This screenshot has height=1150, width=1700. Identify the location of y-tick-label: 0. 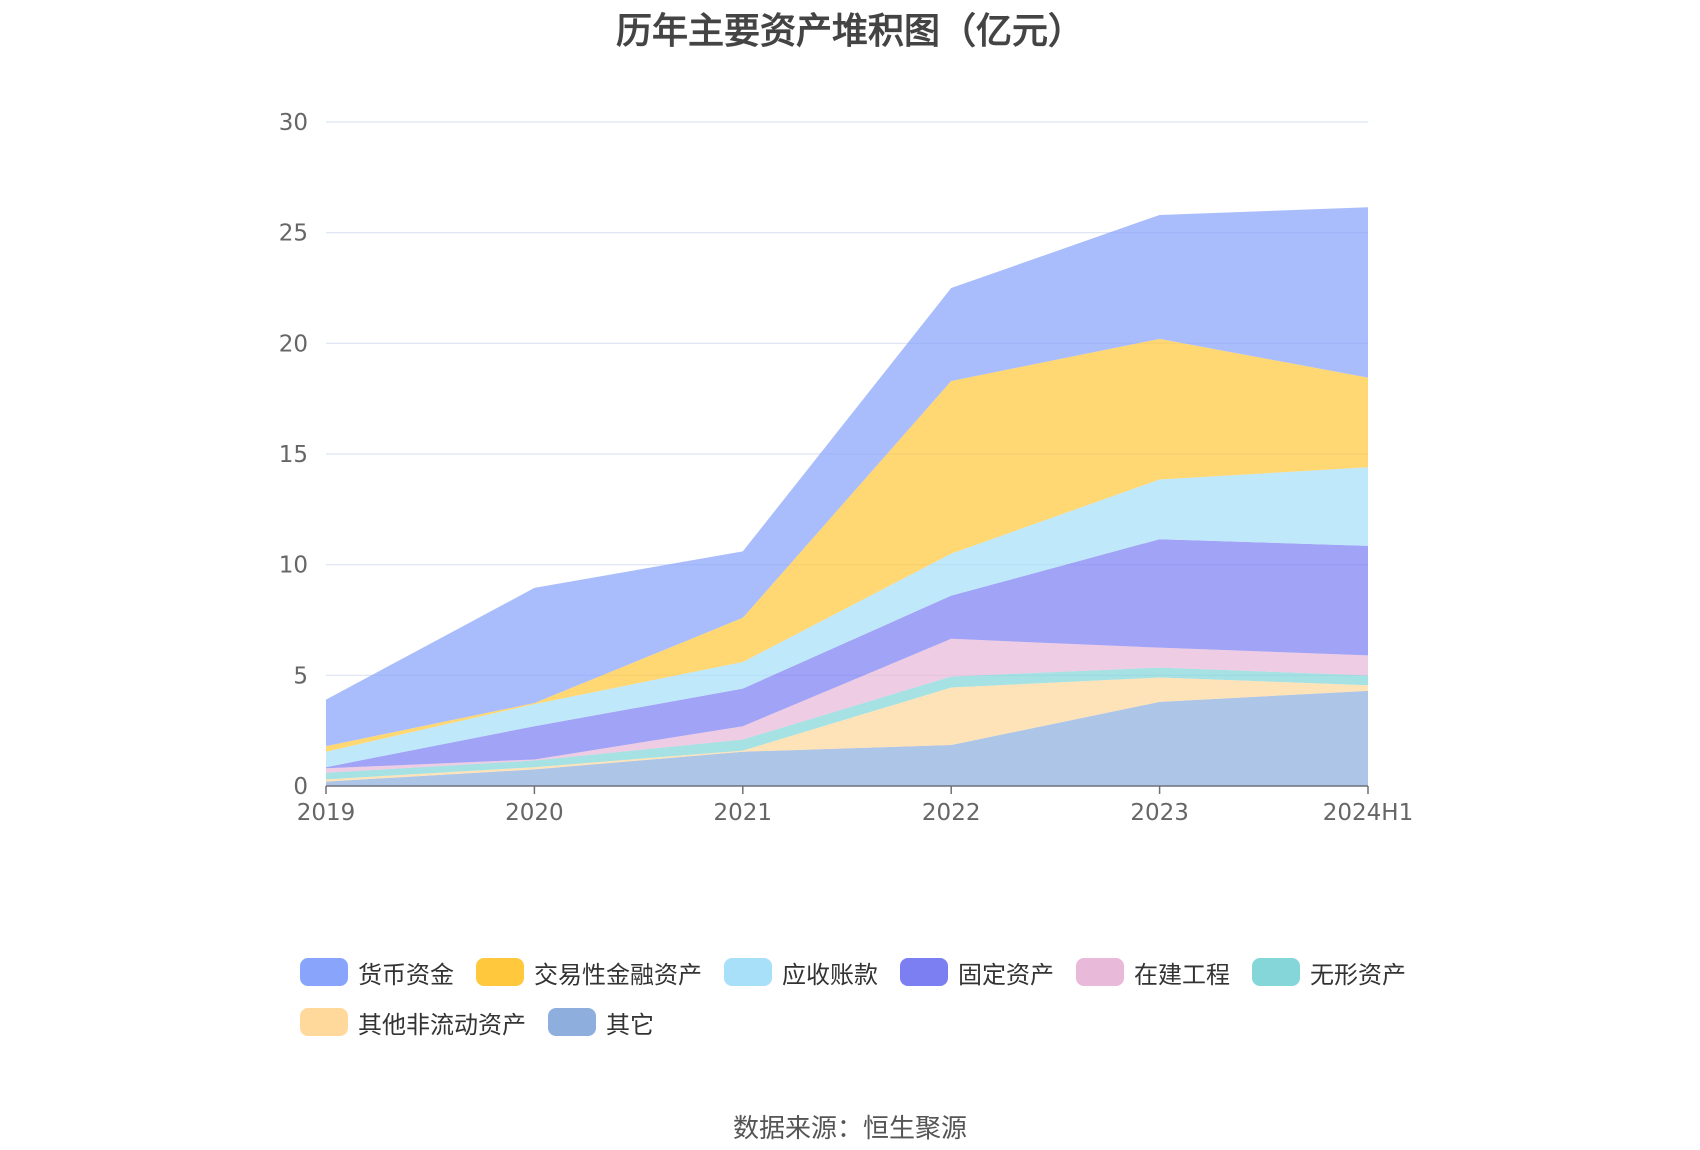
(300, 787).